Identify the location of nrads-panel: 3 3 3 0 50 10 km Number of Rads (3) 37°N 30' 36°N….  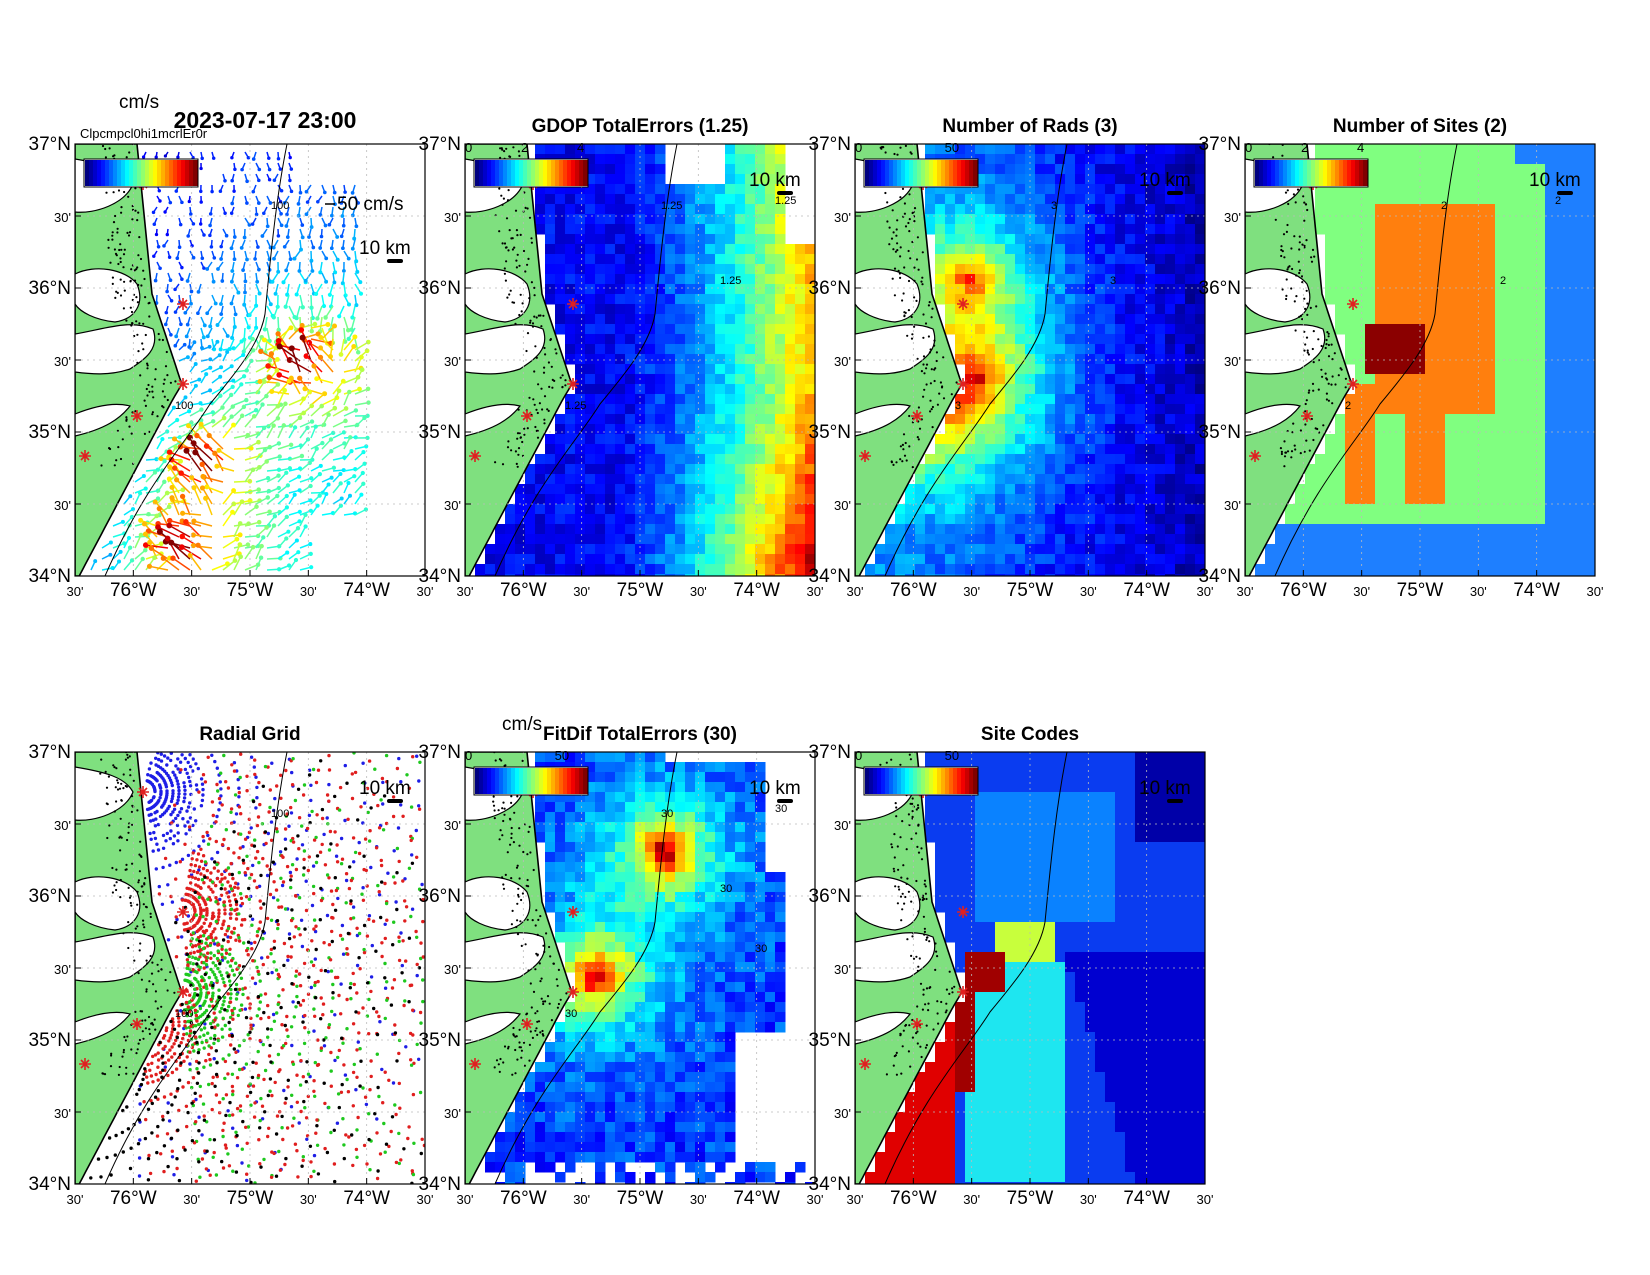
(1011, 358).